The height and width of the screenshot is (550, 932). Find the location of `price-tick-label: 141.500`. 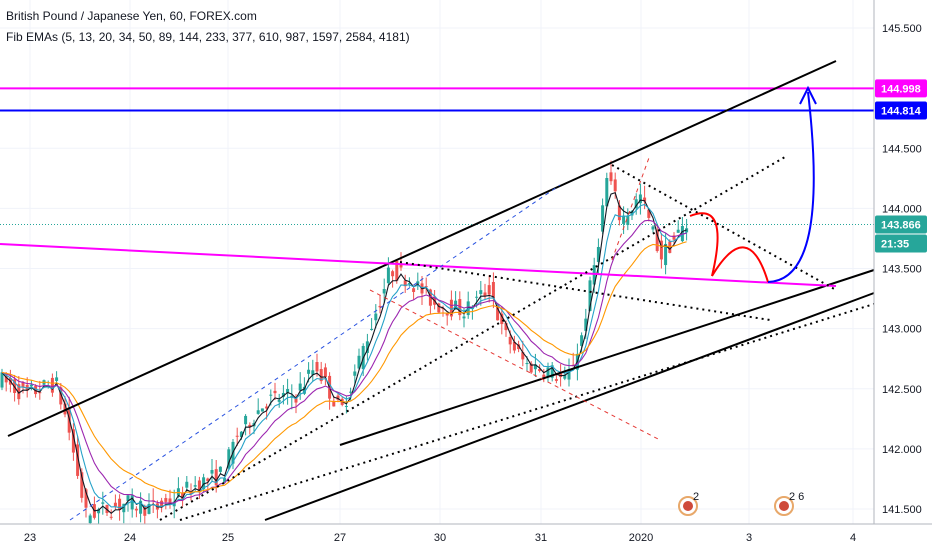

price-tick-label: 141.500 is located at coordinates (902, 510).